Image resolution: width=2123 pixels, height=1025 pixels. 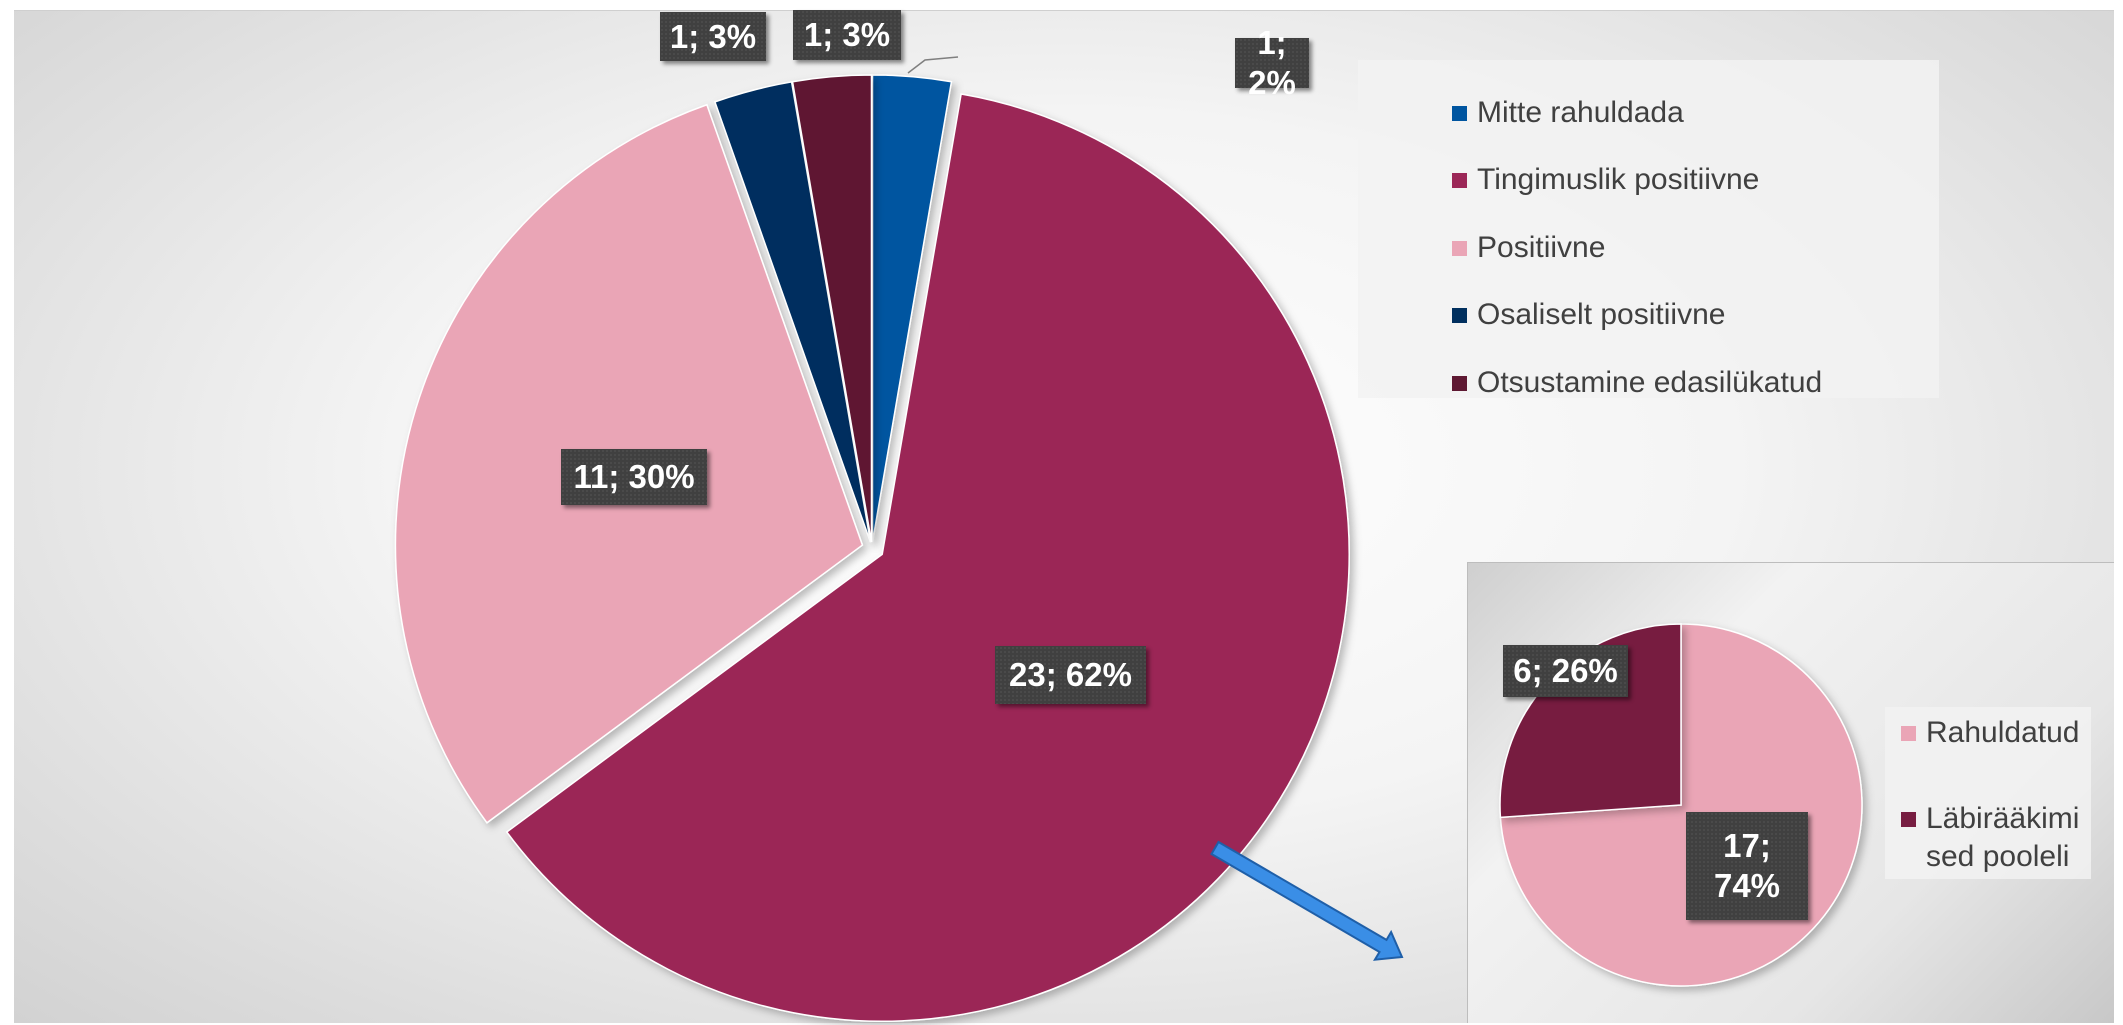 I want to click on legend-item-3: Osaliselt positiivne, so click(x=1588, y=315).